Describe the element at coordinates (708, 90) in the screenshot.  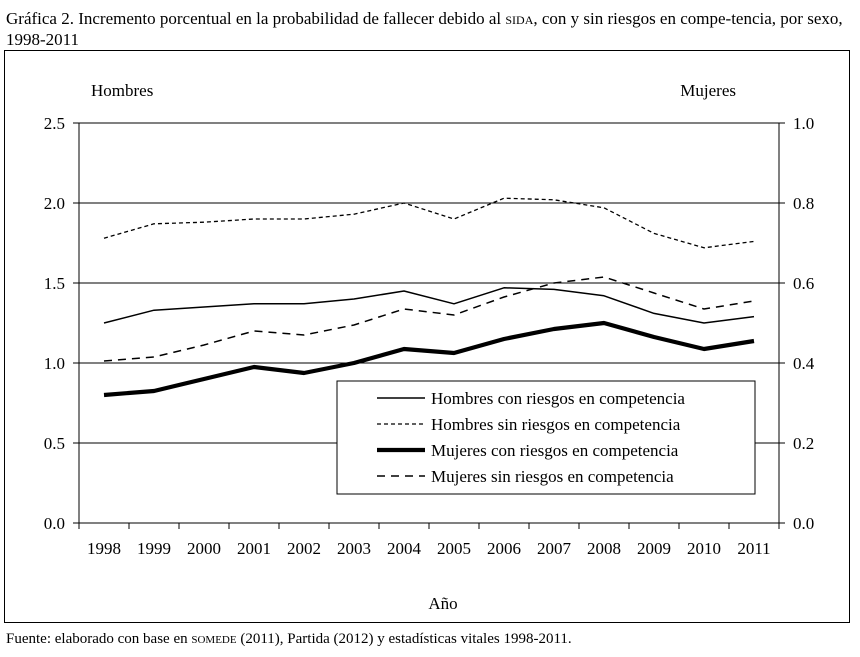
I see `right-axis-title: Mujeres` at that location.